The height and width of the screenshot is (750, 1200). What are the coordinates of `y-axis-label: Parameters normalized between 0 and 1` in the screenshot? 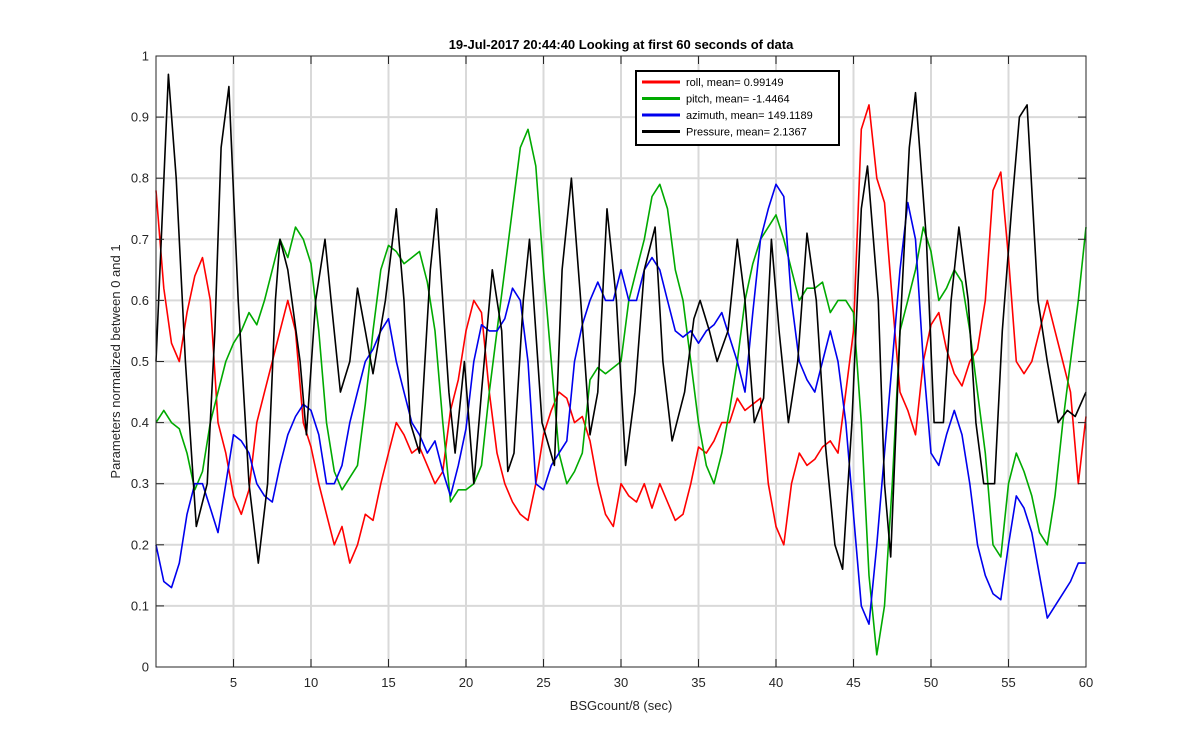 It's located at (115, 361).